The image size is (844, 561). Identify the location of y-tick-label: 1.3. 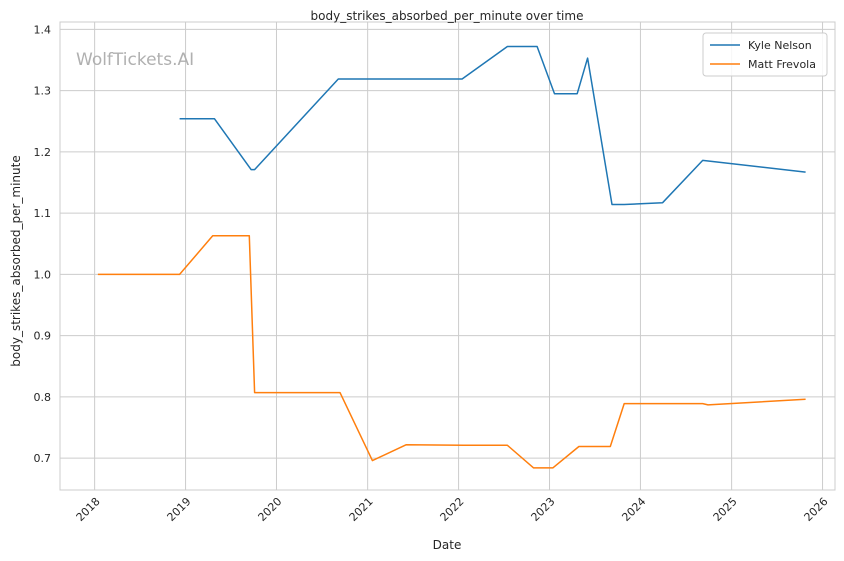
(43, 91).